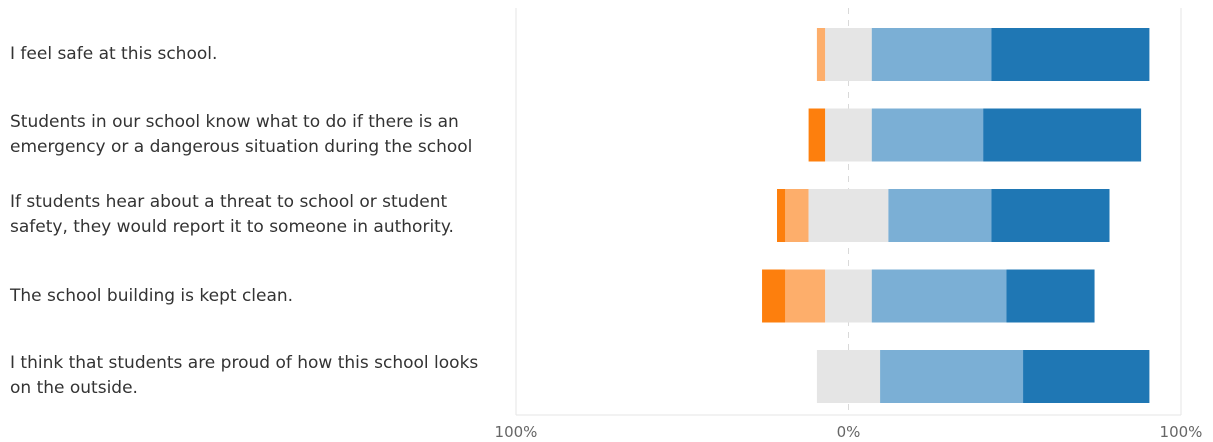 This screenshot has width=1213, height=442. Describe the element at coordinates (152, 296) in the screenshot. I see `category-label: The school building is kept clean.` at that location.